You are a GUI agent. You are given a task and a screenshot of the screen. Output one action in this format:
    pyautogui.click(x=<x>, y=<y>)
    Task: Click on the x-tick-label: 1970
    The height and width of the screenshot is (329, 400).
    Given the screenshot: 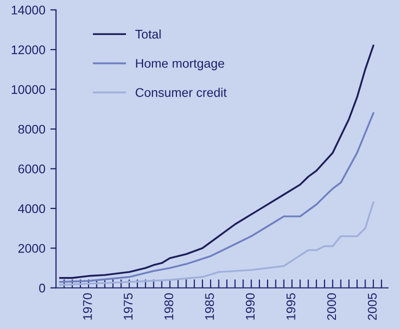 What is the action you would take?
    pyautogui.click(x=87, y=306)
    